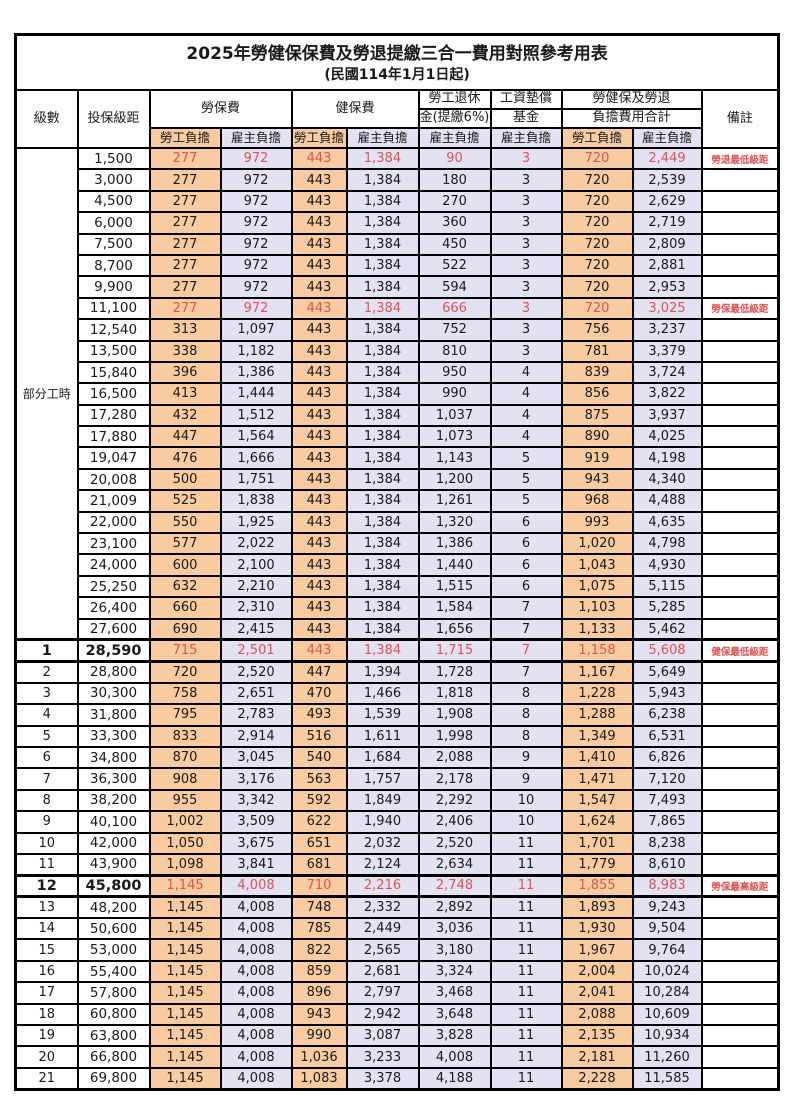 The image size is (791, 1120). Describe the element at coordinates (454, 458) in the screenshot. I see `value-cell: 1,143` at that location.